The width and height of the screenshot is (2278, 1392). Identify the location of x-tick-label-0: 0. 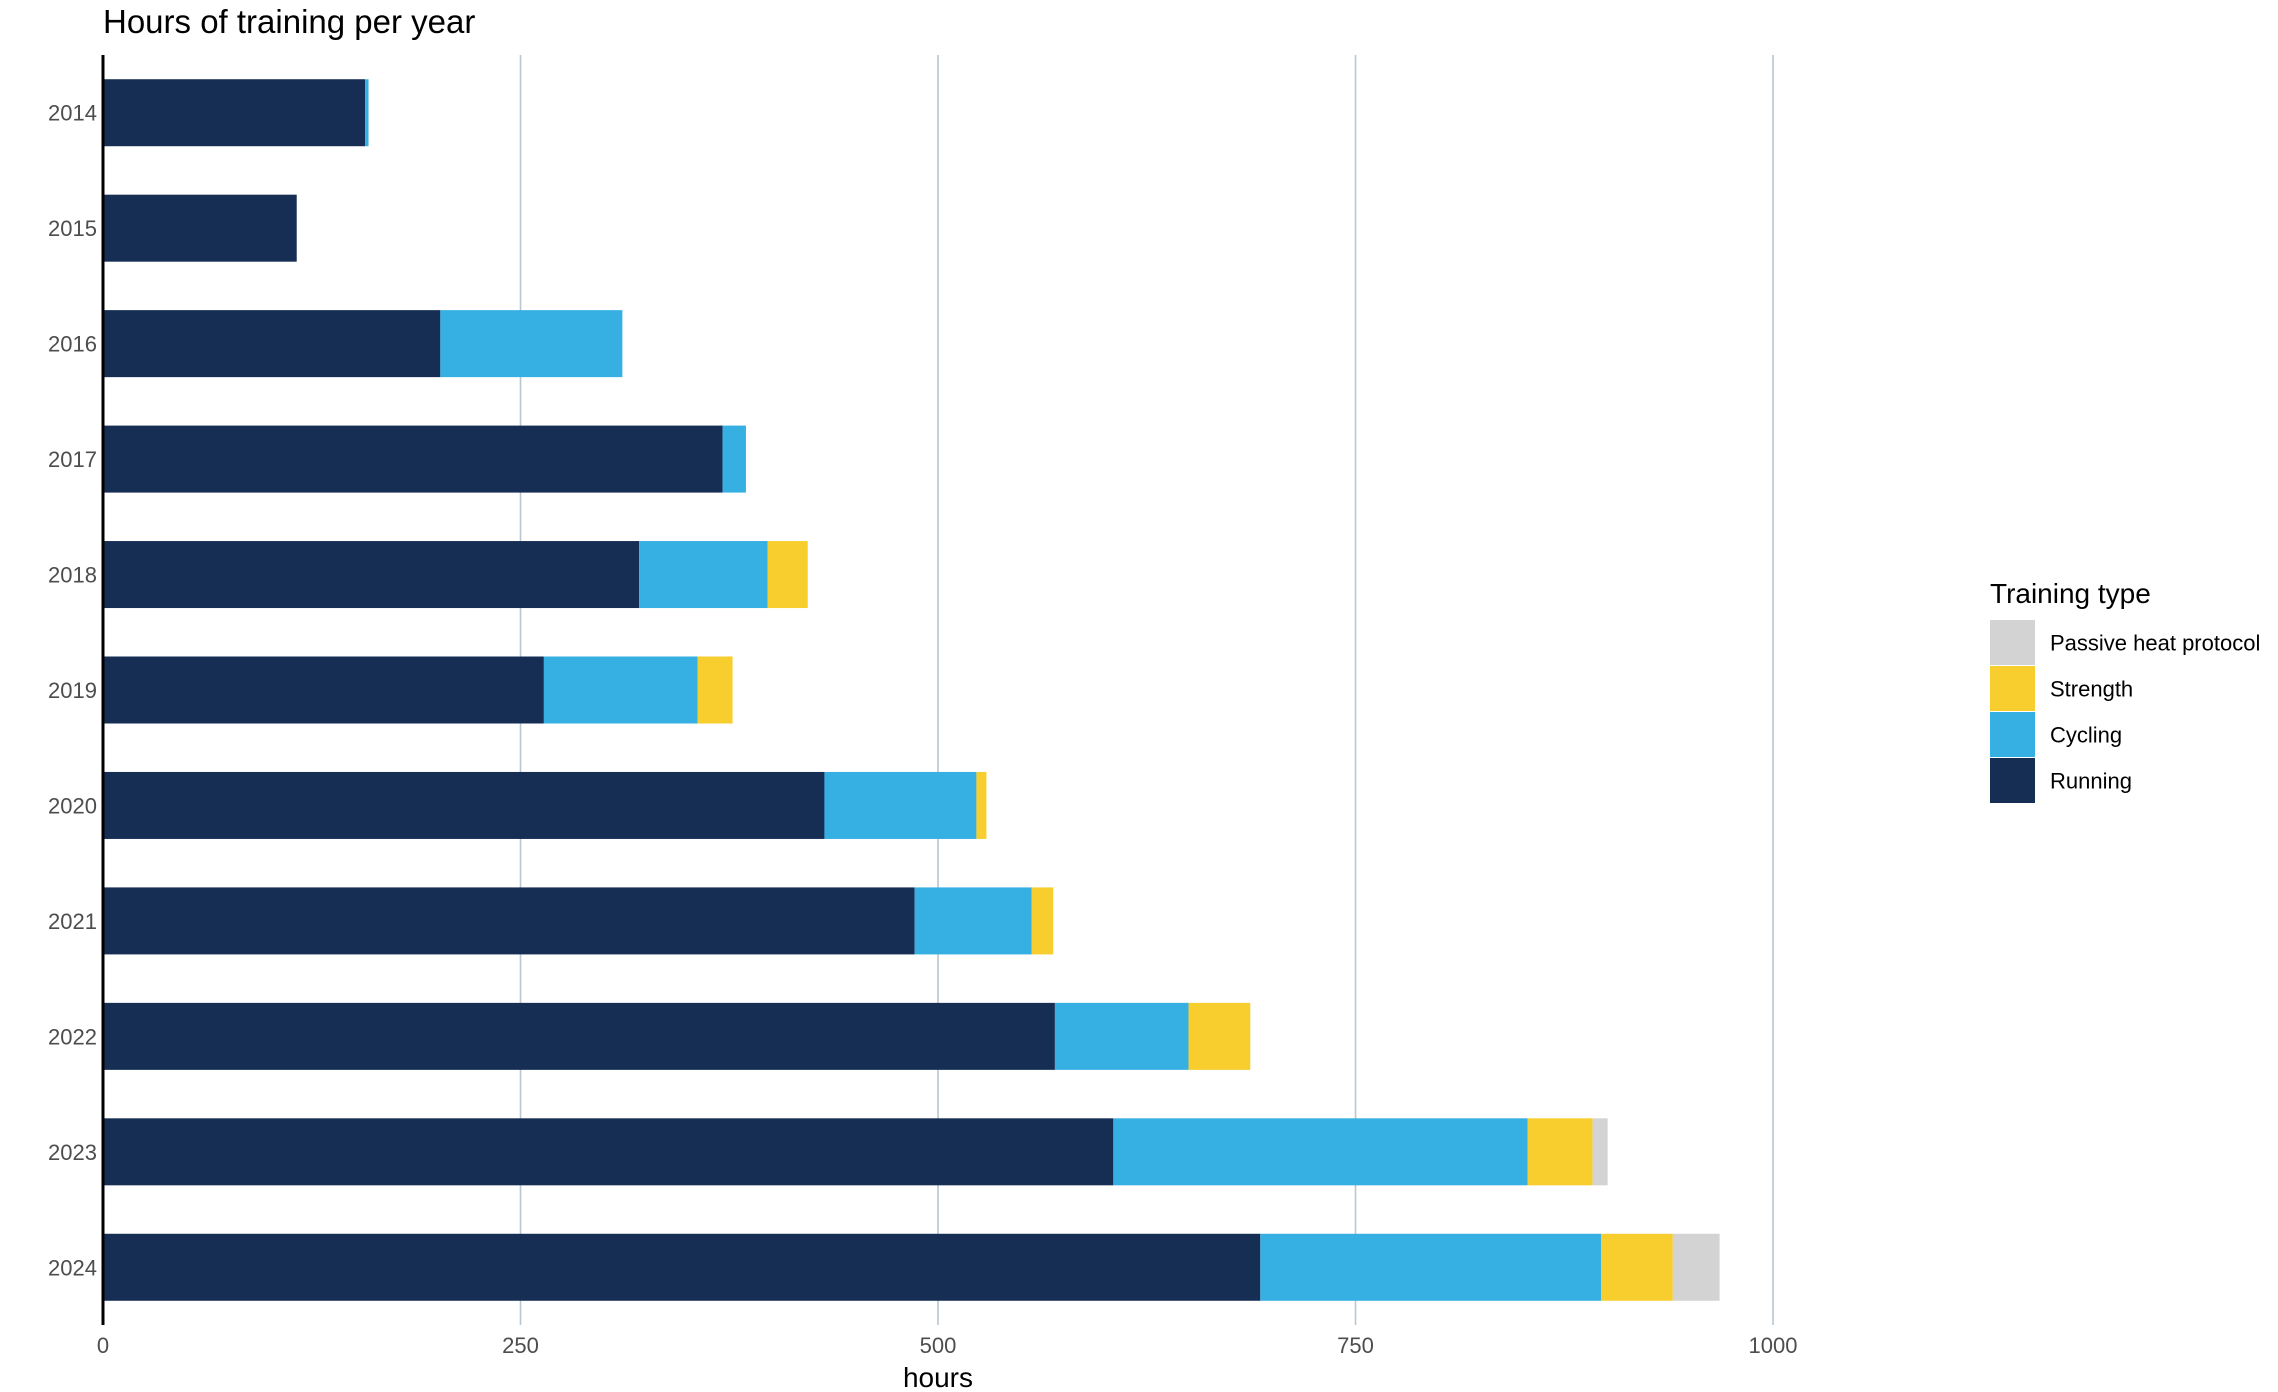
(103, 1345).